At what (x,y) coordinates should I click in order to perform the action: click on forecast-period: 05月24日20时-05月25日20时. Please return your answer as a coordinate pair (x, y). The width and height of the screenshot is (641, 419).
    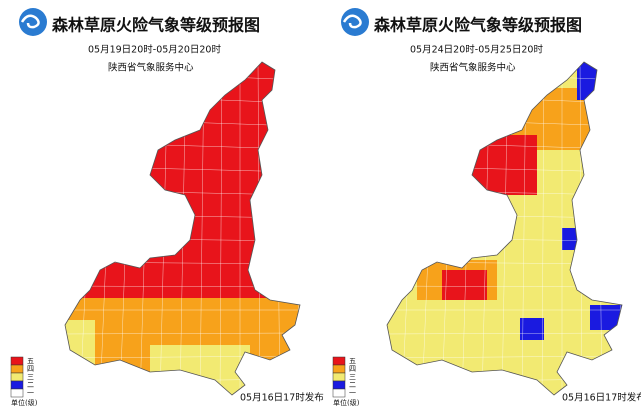
    Looking at the image, I should click on (476, 50).